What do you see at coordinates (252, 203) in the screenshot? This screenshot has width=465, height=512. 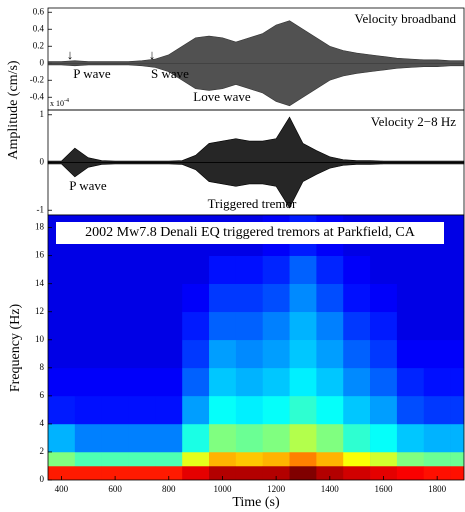 I see `annotation: Triggered tremor` at bounding box center [252, 203].